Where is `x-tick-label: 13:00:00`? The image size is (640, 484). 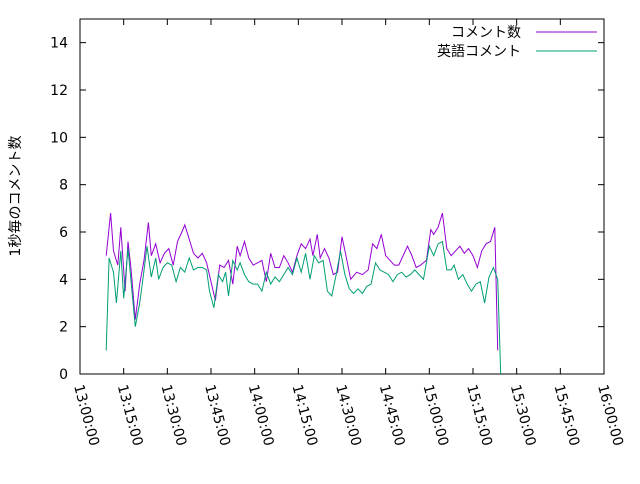 x-tick-label: 13:00:00 is located at coordinates (86, 415).